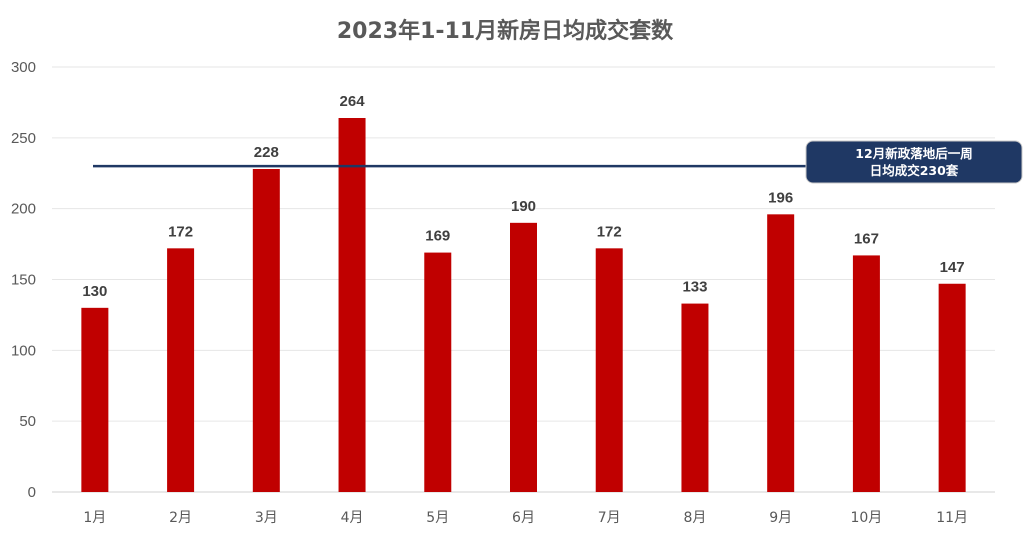 The width and height of the screenshot is (1024, 538). What do you see at coordinates (266, 152) in the screenshot?
I see `data-label: 228` at bounding box center [266, 152].